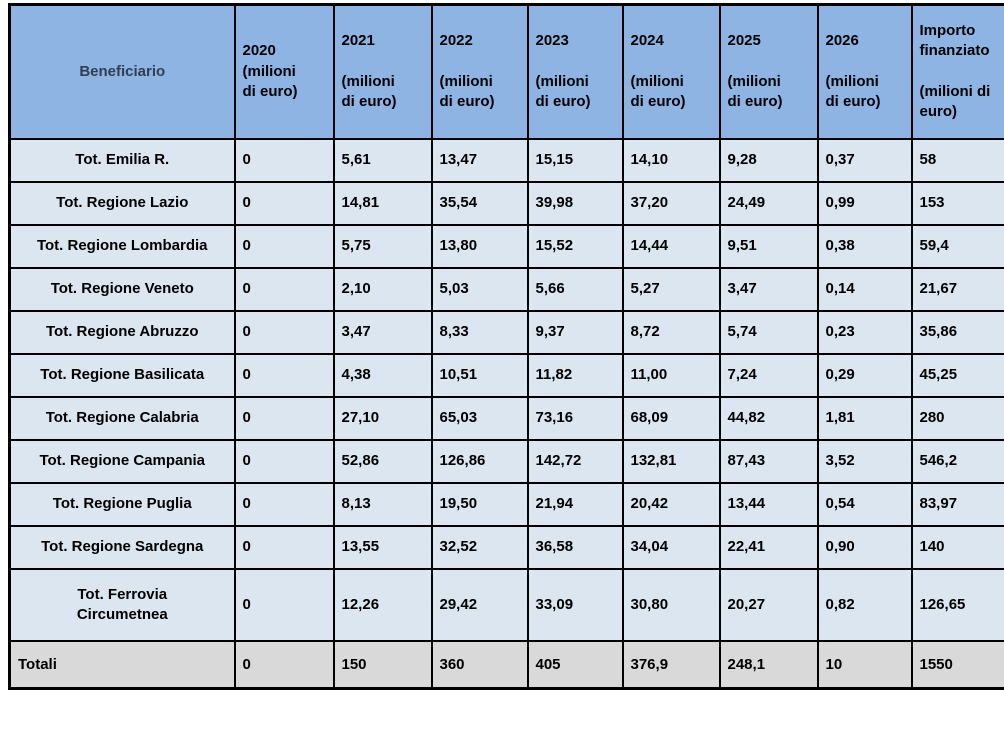 Image resolution: width=1004 pixels, height=745 pixels. Describe the element at coordinates (957, 504) in the screenshot. I see `cell-importo: 83,97` at that location.